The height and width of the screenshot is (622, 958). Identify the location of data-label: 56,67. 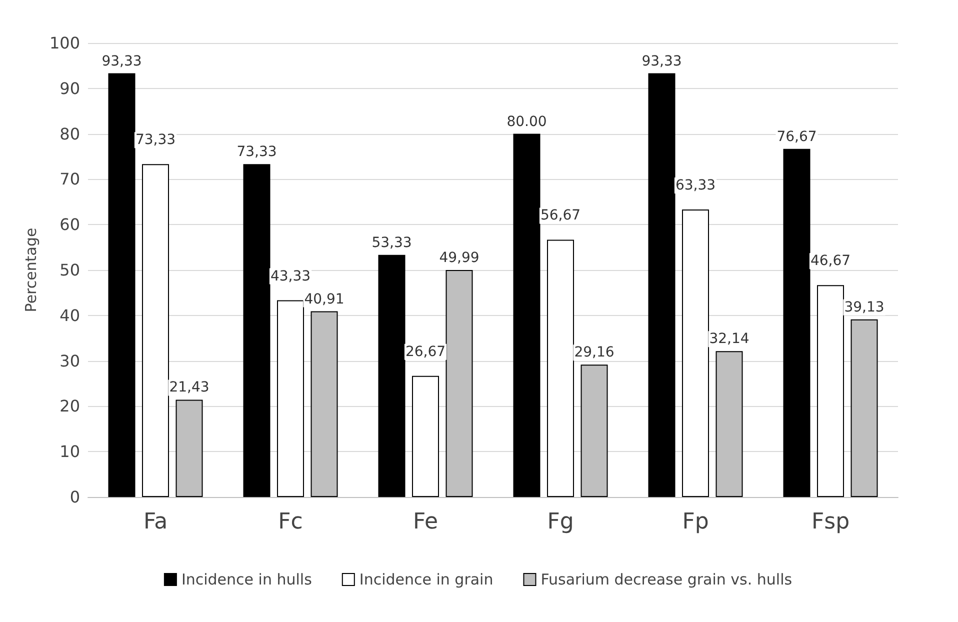
(560, 216).